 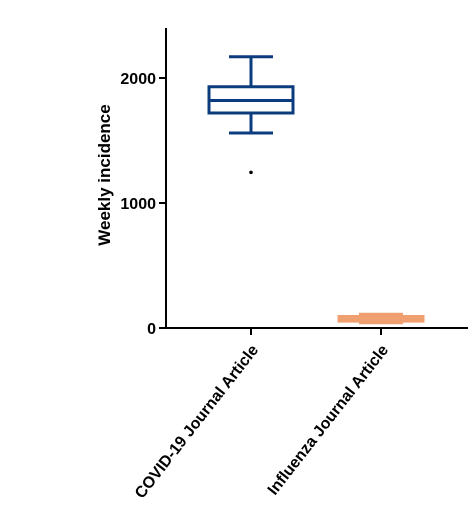 I want to click on outlier-point, so click(x=251, y=172).